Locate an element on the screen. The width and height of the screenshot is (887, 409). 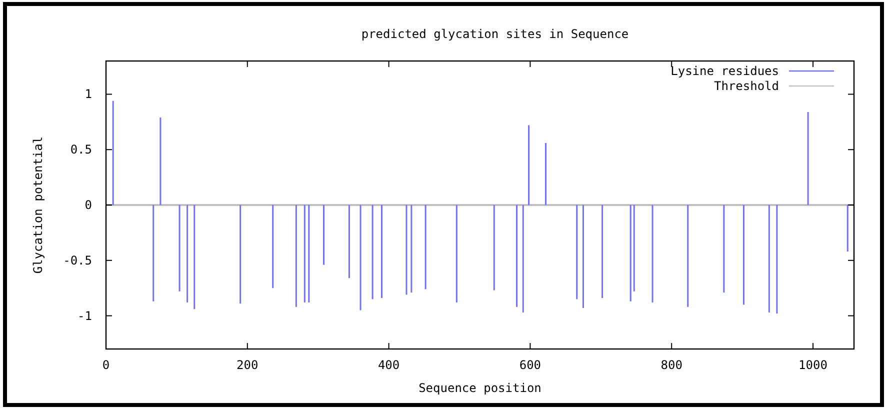
x-tick-label: 0 is located at coordinates (106, 365).